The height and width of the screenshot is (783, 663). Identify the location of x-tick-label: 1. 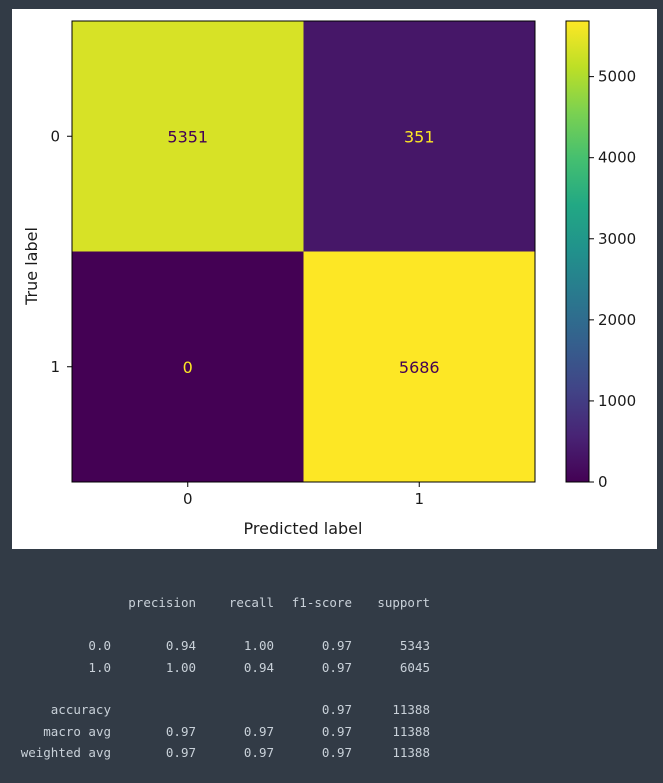
(419, 499).